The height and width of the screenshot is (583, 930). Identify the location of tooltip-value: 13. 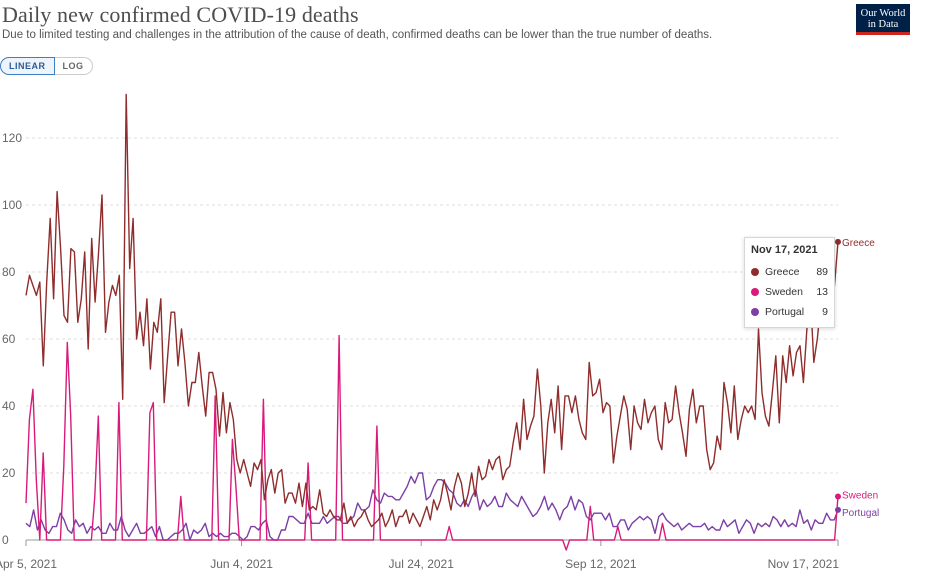
(822, 292).